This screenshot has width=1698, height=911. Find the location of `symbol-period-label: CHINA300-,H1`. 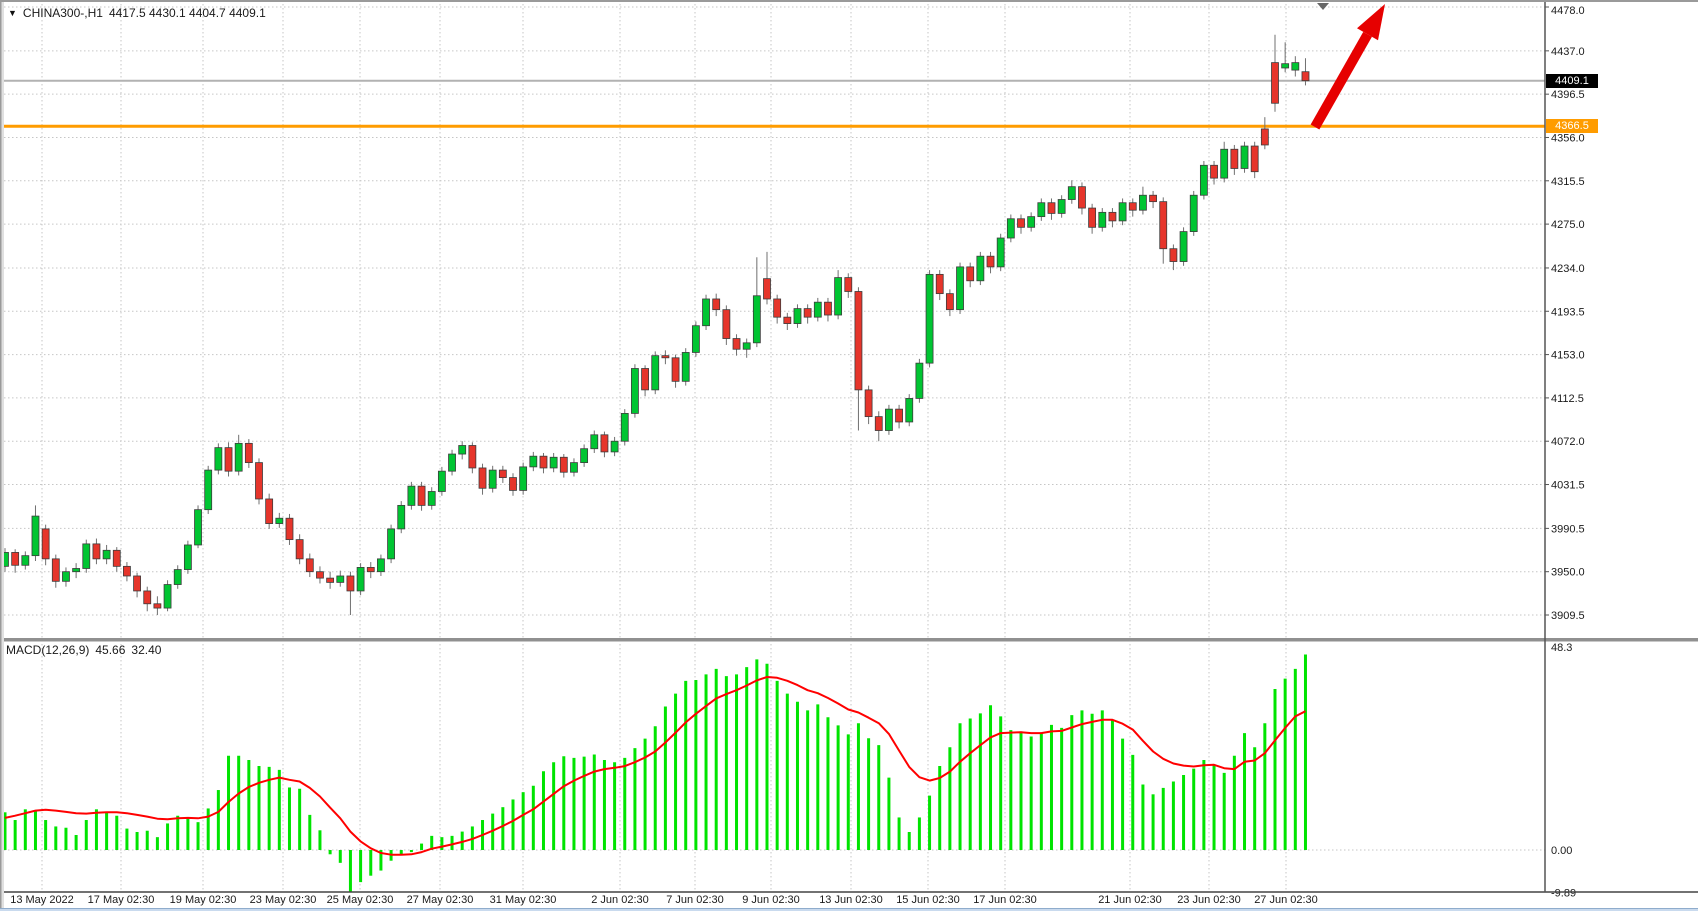

symbol-period-label: CHINA300-,H1 is located at coordinates (62, 13).